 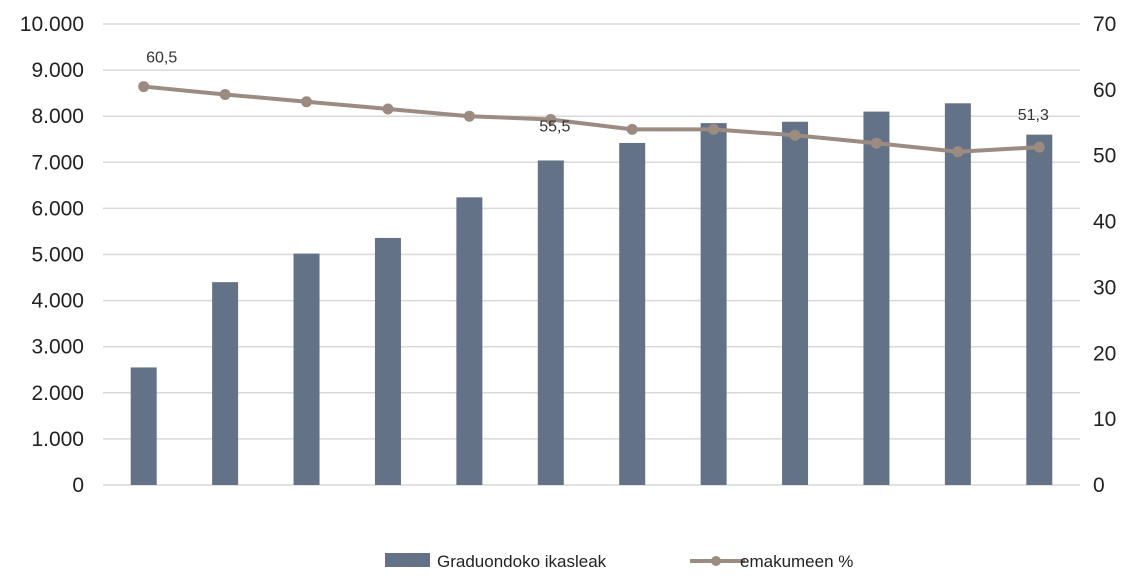 What do you see at coordinates (1104, 287) in the screenshot?
I see `y-right-tick-label: 30` at bounding box center [1104, 287].